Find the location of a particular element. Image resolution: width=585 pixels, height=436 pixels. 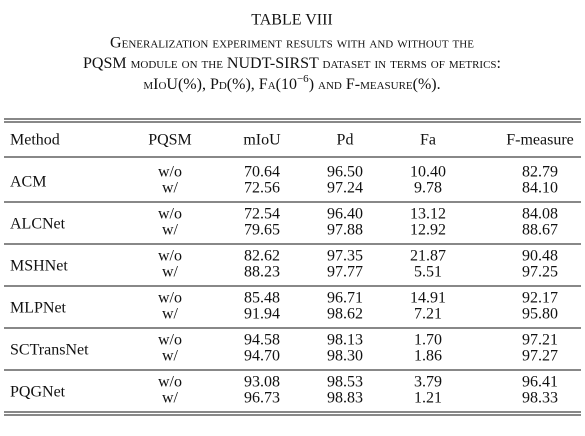

table-cell: 96.41 is located at coordinates (540, 382).